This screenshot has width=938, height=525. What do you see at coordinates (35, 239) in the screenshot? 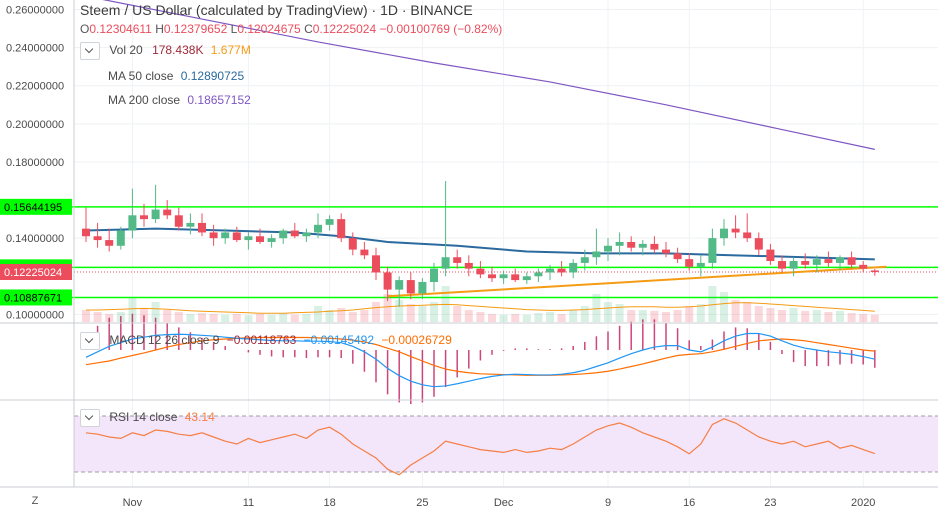
I see `price-tick-label: 0.14000000` at bounding box center [35, 239].